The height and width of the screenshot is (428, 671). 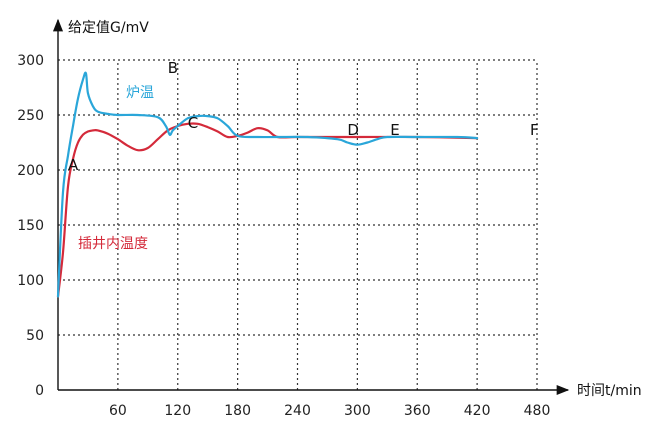 I want to click on y-tick-label-1: 50, so click(x=35, y=336).